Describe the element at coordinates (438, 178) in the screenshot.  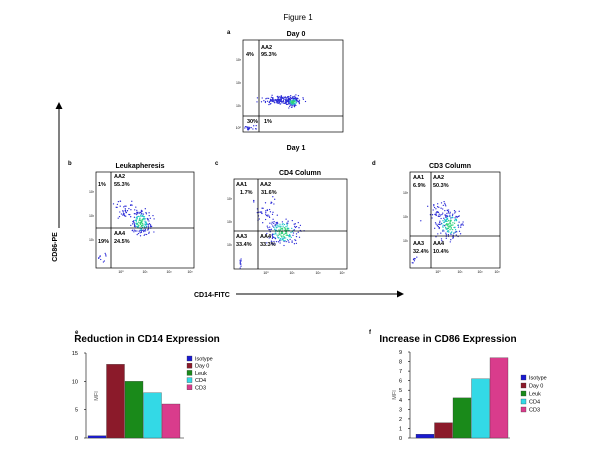
I see `panel-d-ur-name: AA2` at that location.